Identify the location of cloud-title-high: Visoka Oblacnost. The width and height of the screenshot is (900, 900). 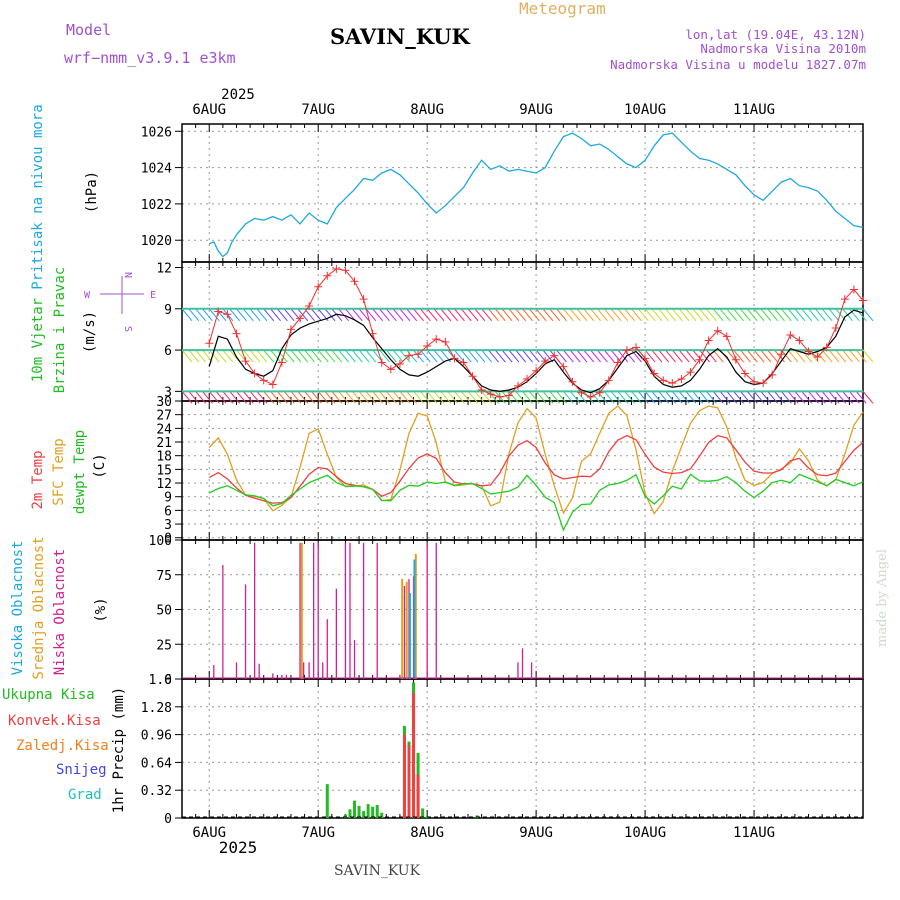
(18, 608).